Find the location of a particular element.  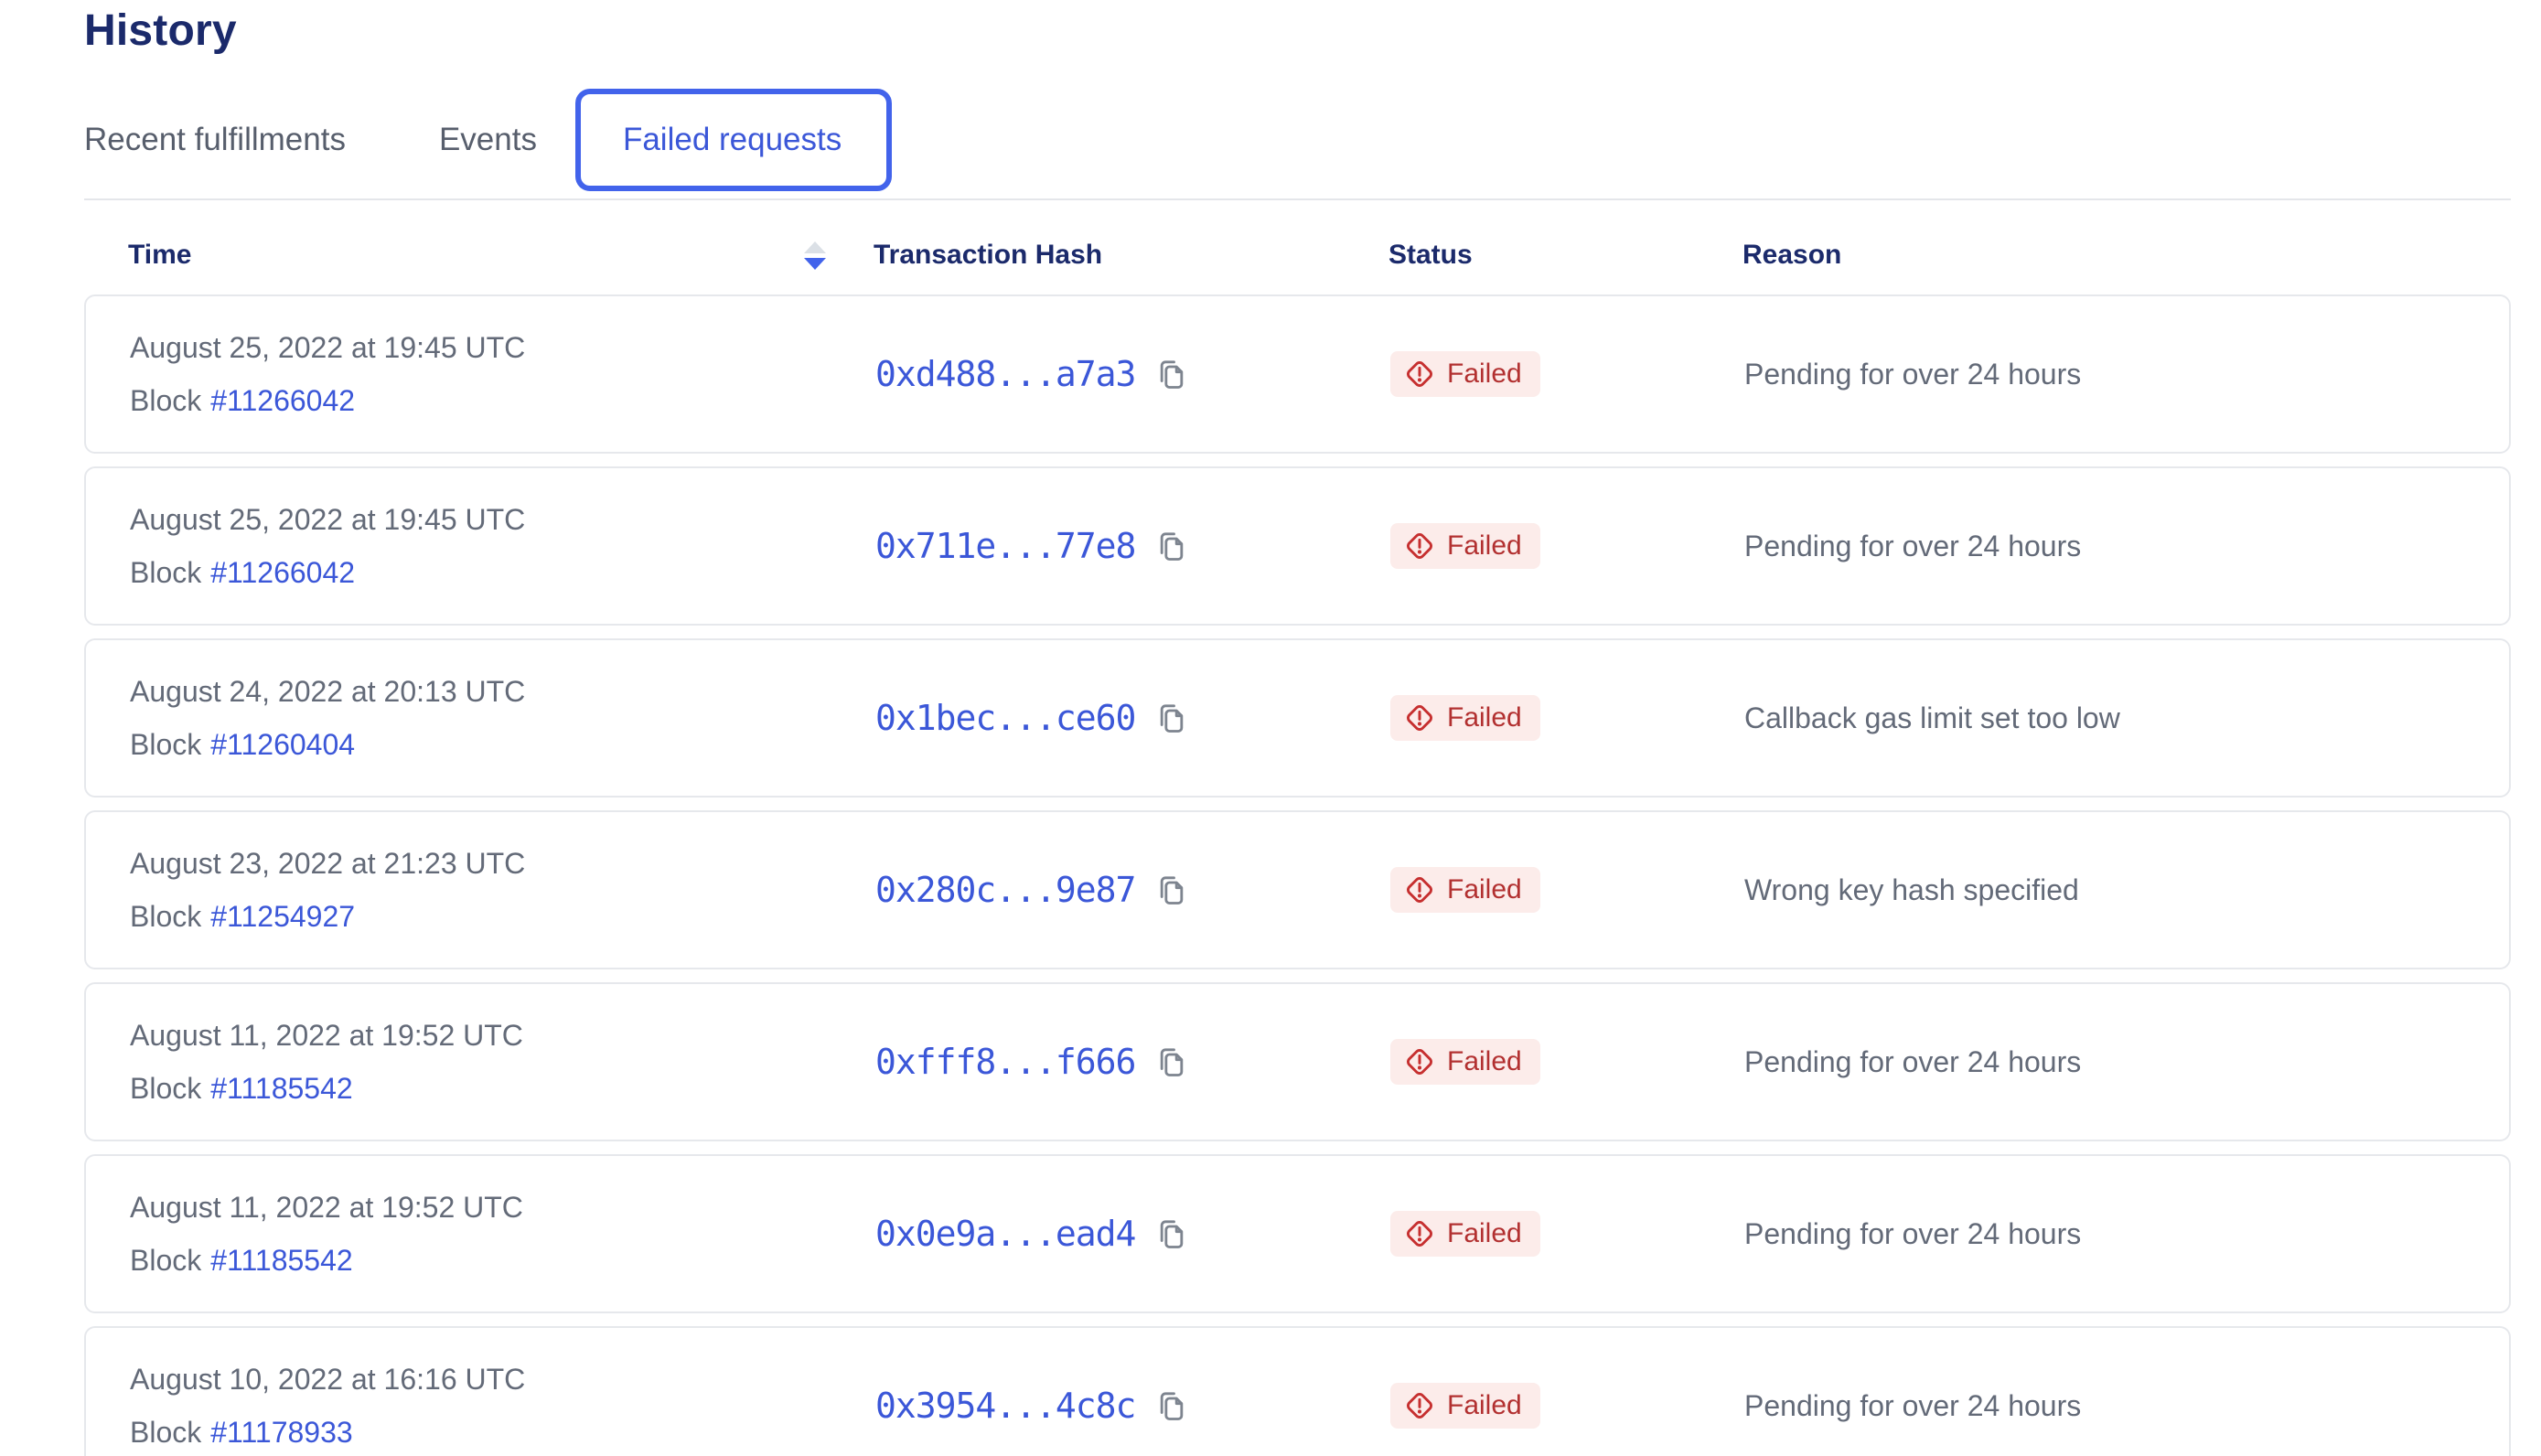

row-hash-cell: 0x0e9a...ead4 is located at coordinates (1132, 1234).